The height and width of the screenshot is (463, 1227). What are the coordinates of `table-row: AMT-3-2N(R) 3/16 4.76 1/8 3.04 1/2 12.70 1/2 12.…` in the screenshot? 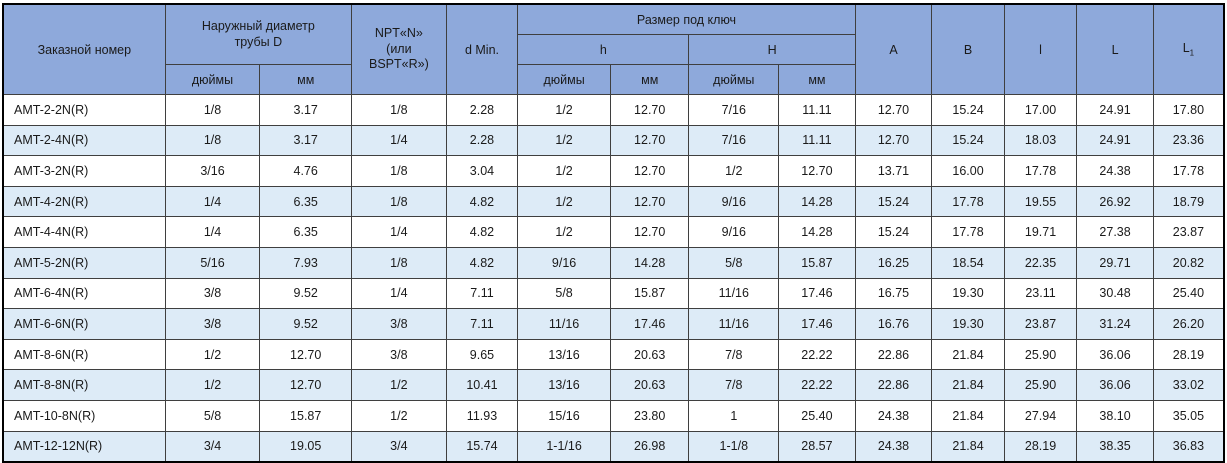 It's located at (613, 171).